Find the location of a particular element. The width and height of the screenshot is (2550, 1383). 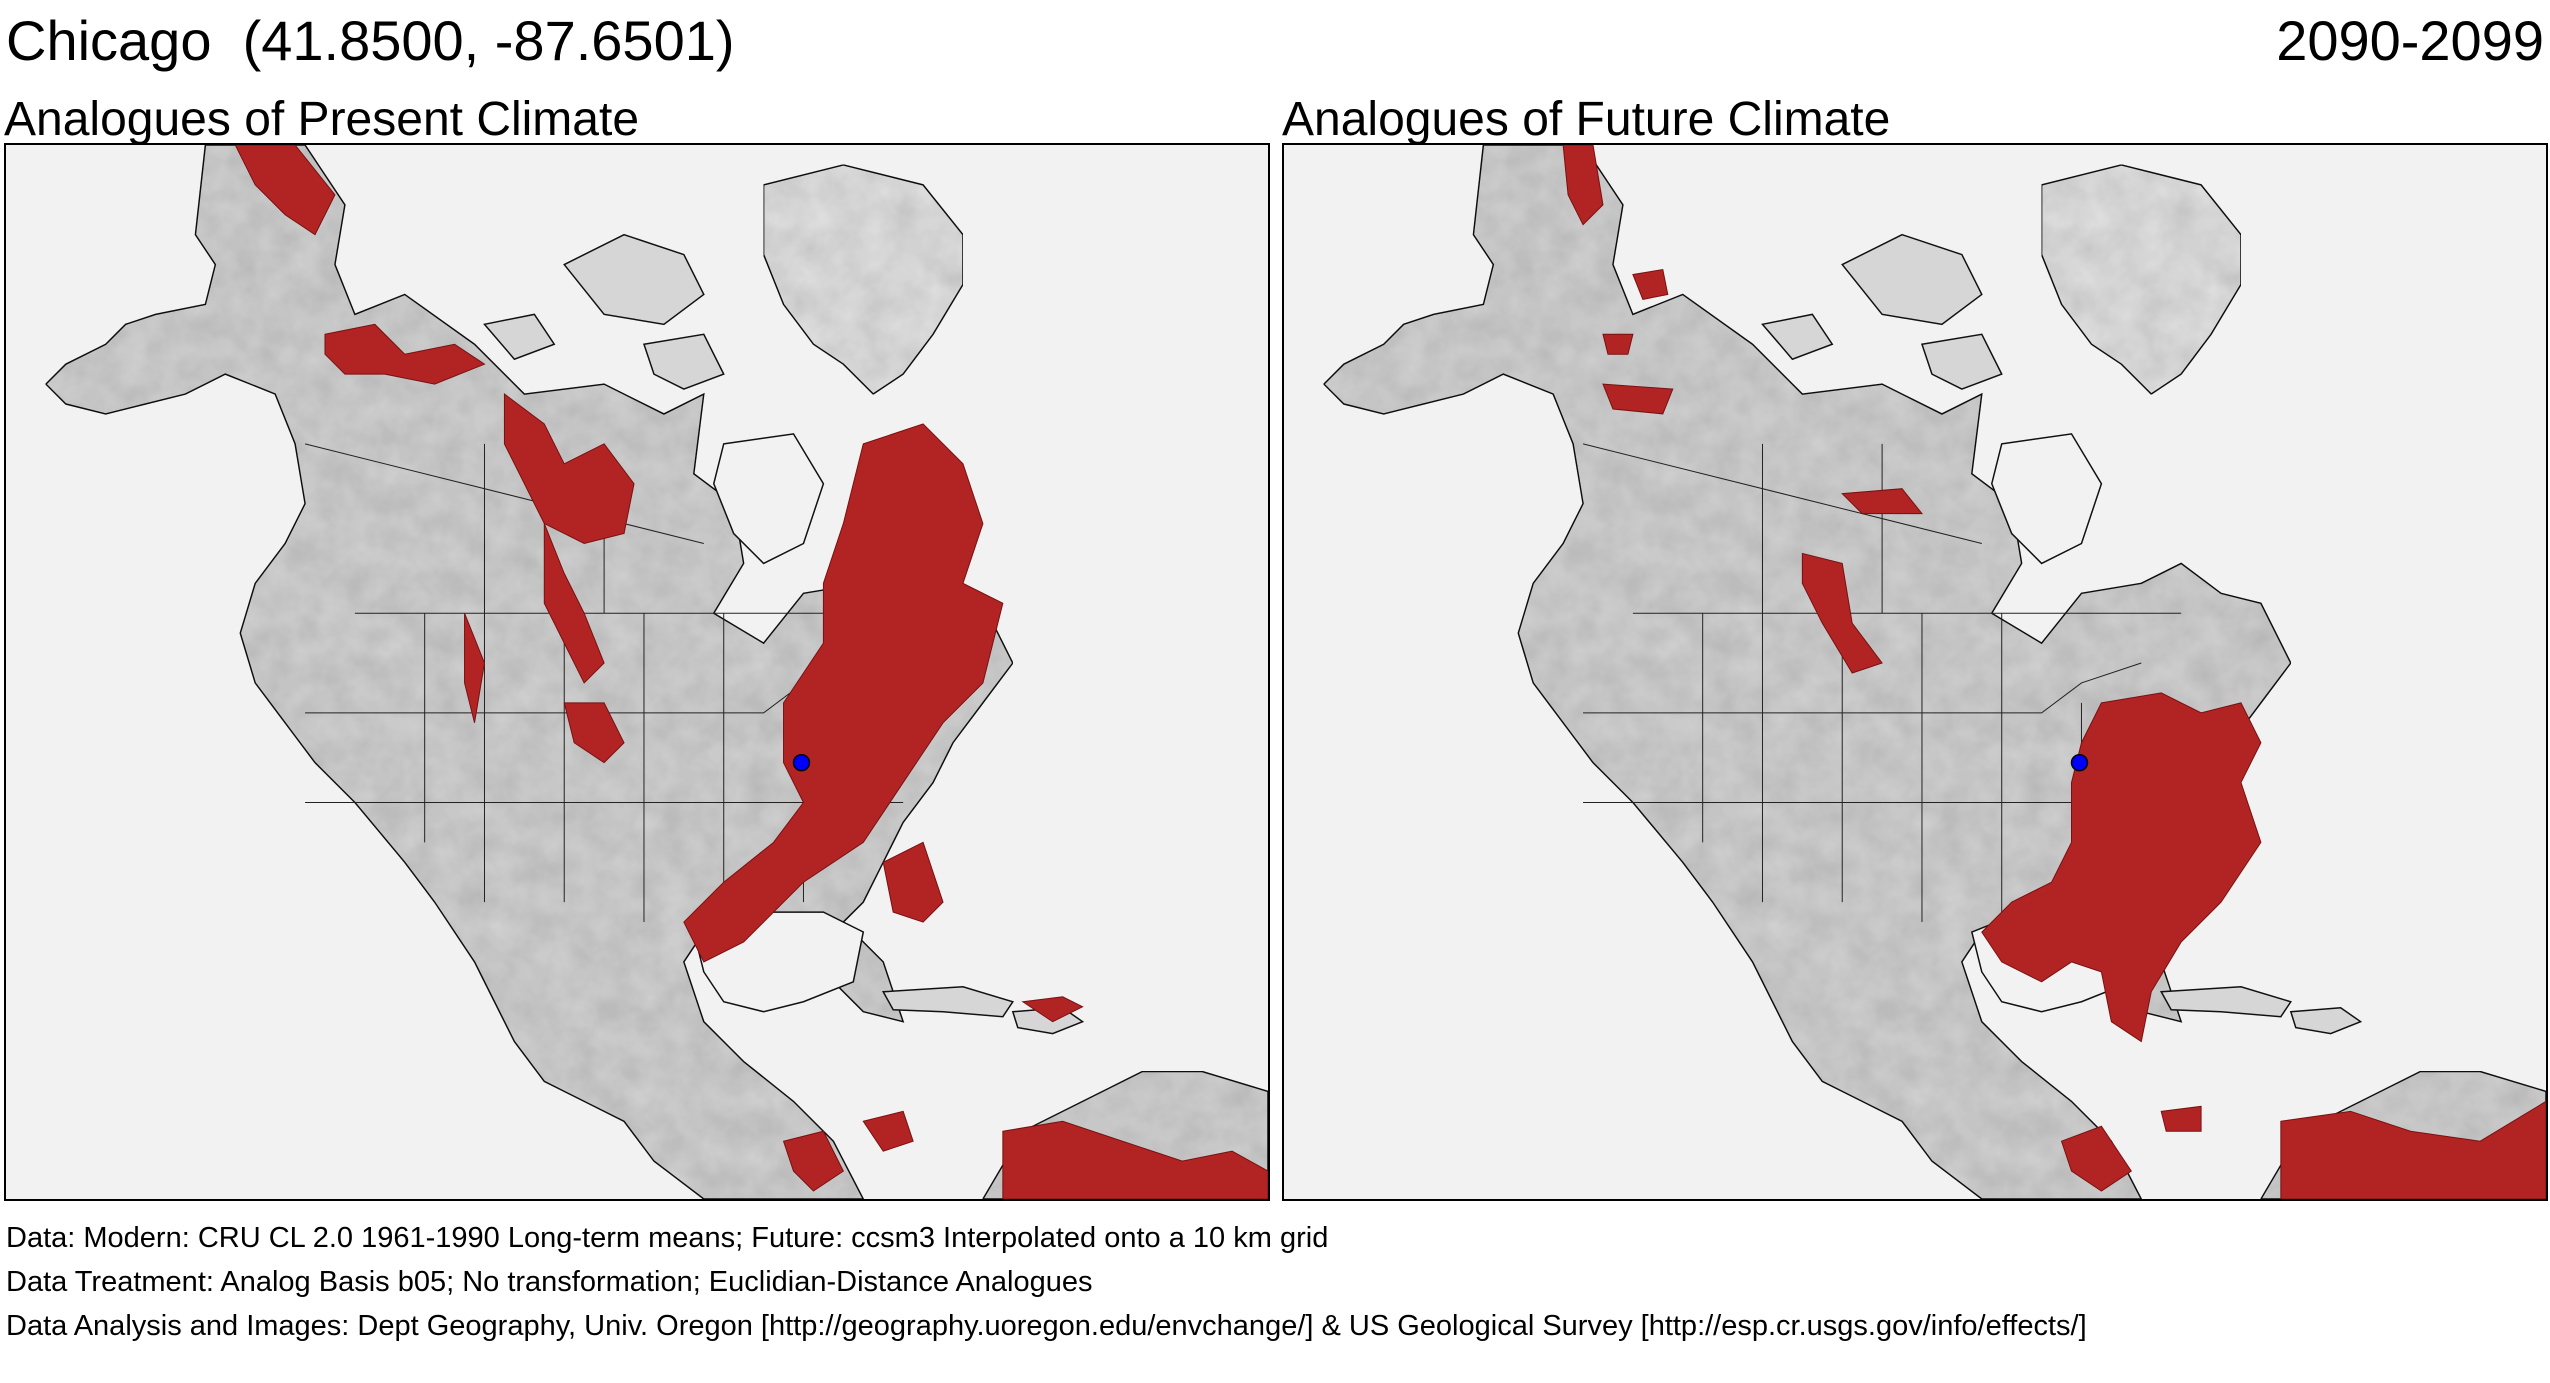

page-title: Chicago (41.8500, -87.6501) is located at coordinates (370, 41).